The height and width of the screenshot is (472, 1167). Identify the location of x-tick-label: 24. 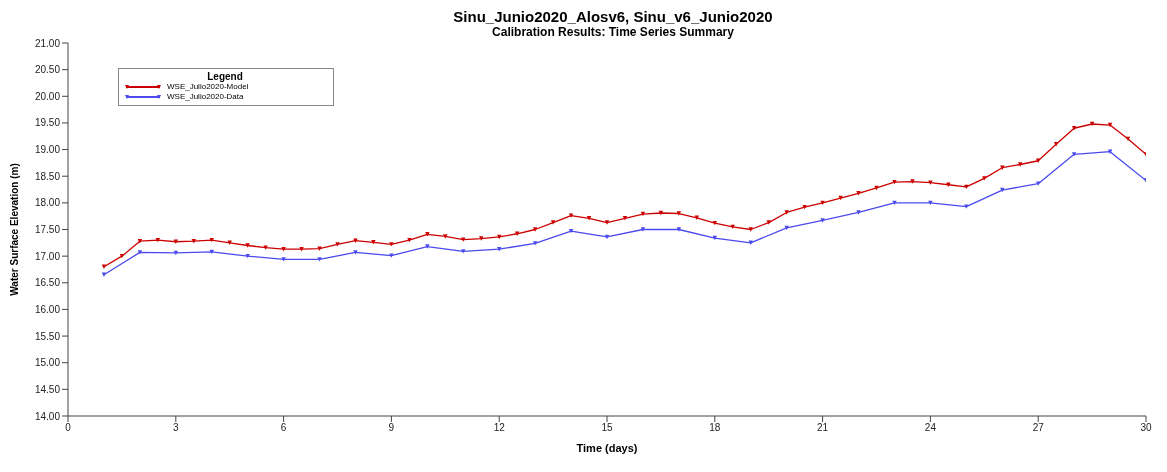
(930, 428).